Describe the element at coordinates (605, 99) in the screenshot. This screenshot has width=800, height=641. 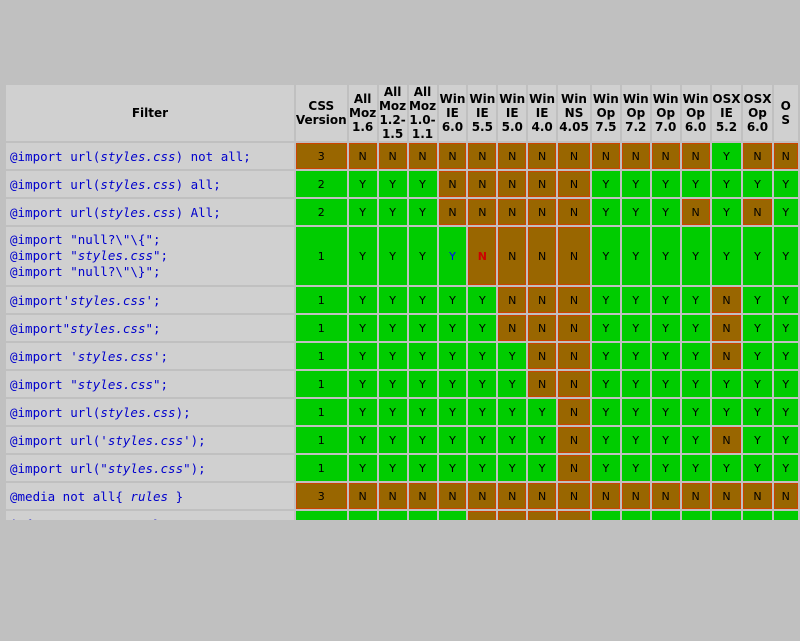
I see `column-header-line: Win` at that location.